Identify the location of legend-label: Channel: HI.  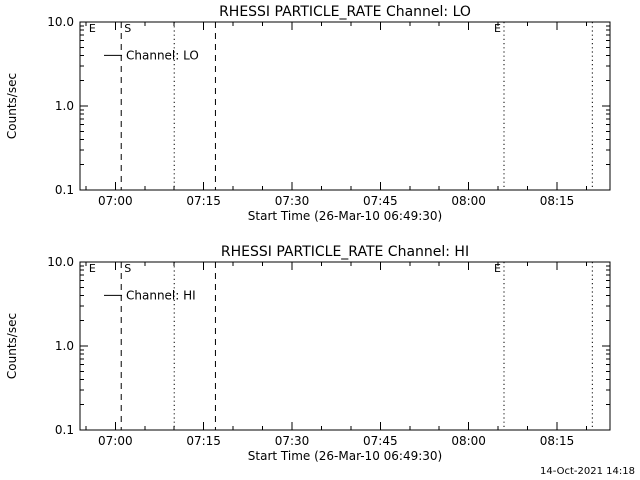
(161, 295).